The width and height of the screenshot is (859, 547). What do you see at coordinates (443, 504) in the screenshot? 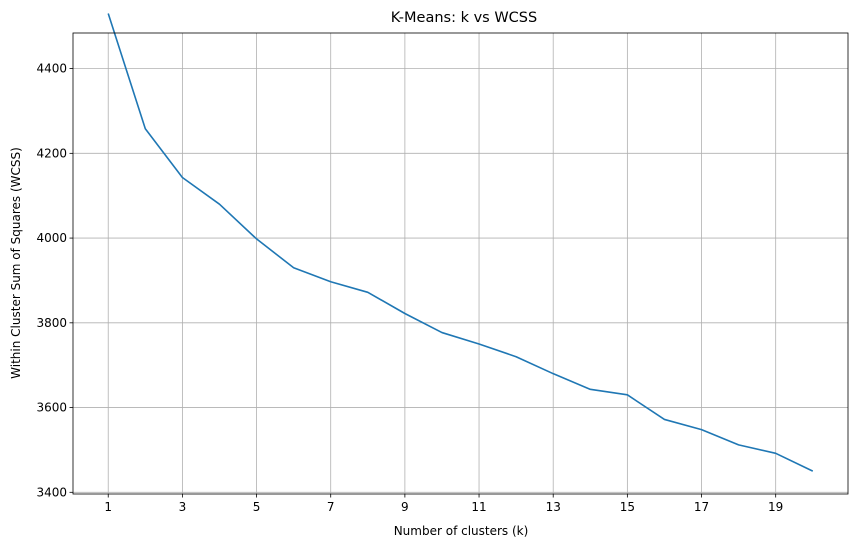
I see `x-axis-ticks: 1 3 5 7 9 11 13 15 17 19` at bounding box center [443, 504].